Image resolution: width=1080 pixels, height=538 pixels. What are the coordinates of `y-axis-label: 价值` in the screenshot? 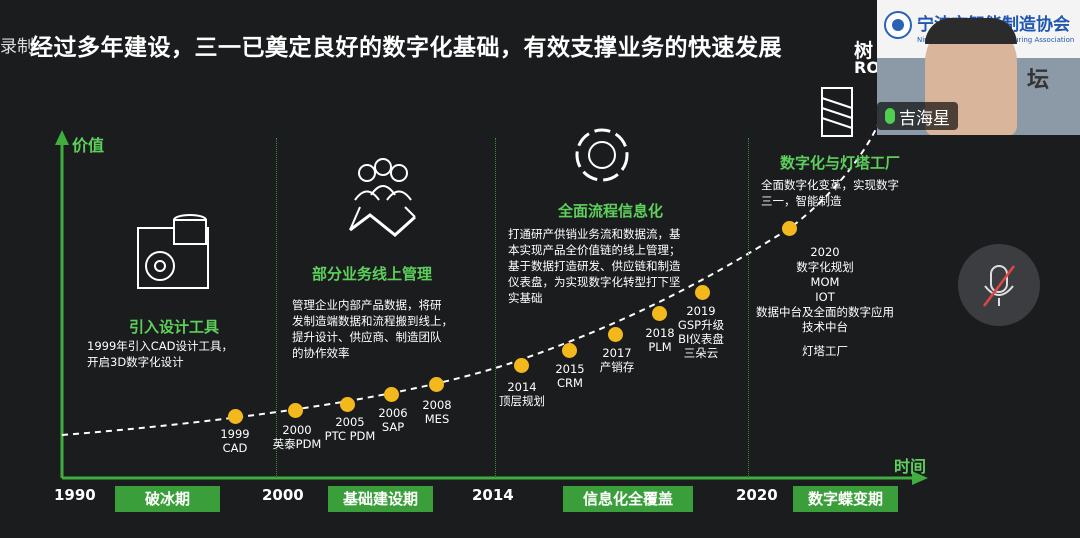 It's located at (88, 145).